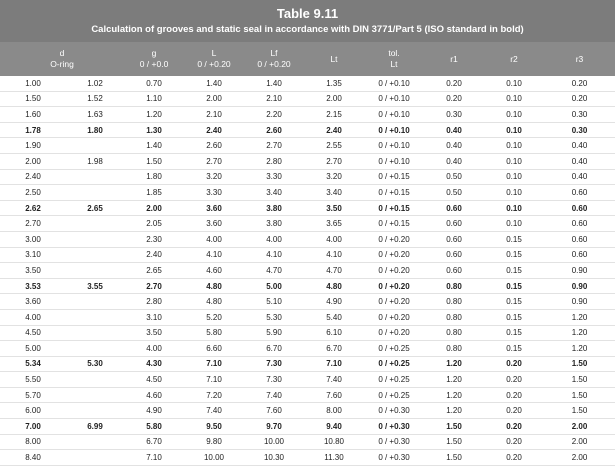 The width and height of the screenshot is (615, 466). What do you see at coordinates (274, 114) in the screenshot?
I see `table-cell: 2.20` at bounding box center [274, 114].